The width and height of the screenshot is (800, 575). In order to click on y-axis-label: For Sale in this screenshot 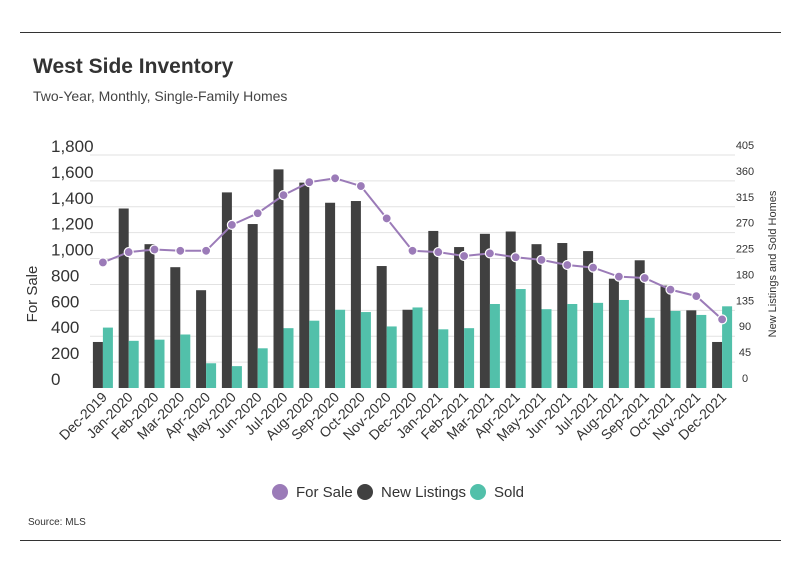, I will do `click(32, 294)`.